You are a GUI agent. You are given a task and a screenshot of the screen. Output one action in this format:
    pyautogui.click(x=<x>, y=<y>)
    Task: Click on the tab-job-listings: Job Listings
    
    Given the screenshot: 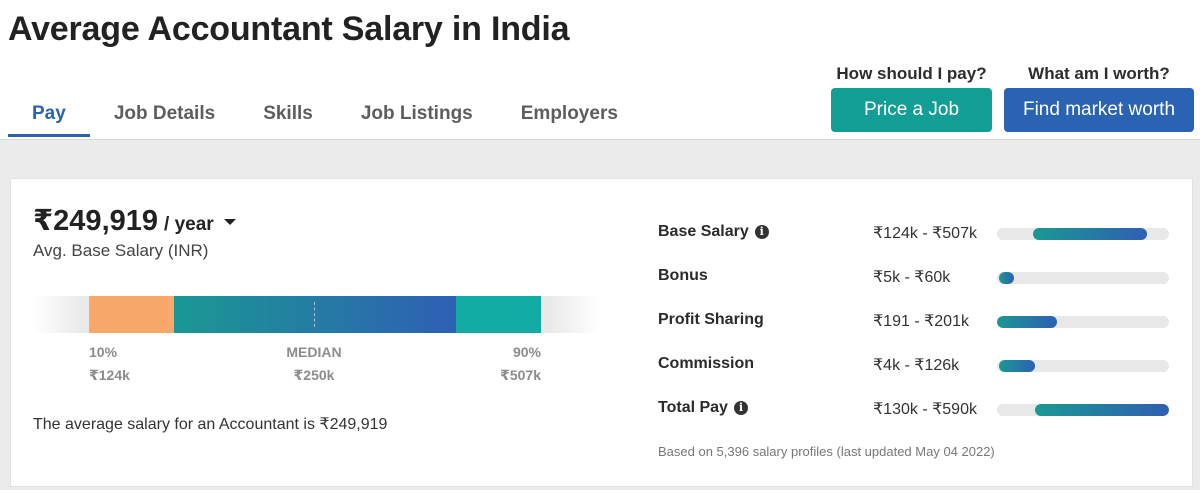 What is the action you would take?
    pyautogui.click(x=416, y=113)
    